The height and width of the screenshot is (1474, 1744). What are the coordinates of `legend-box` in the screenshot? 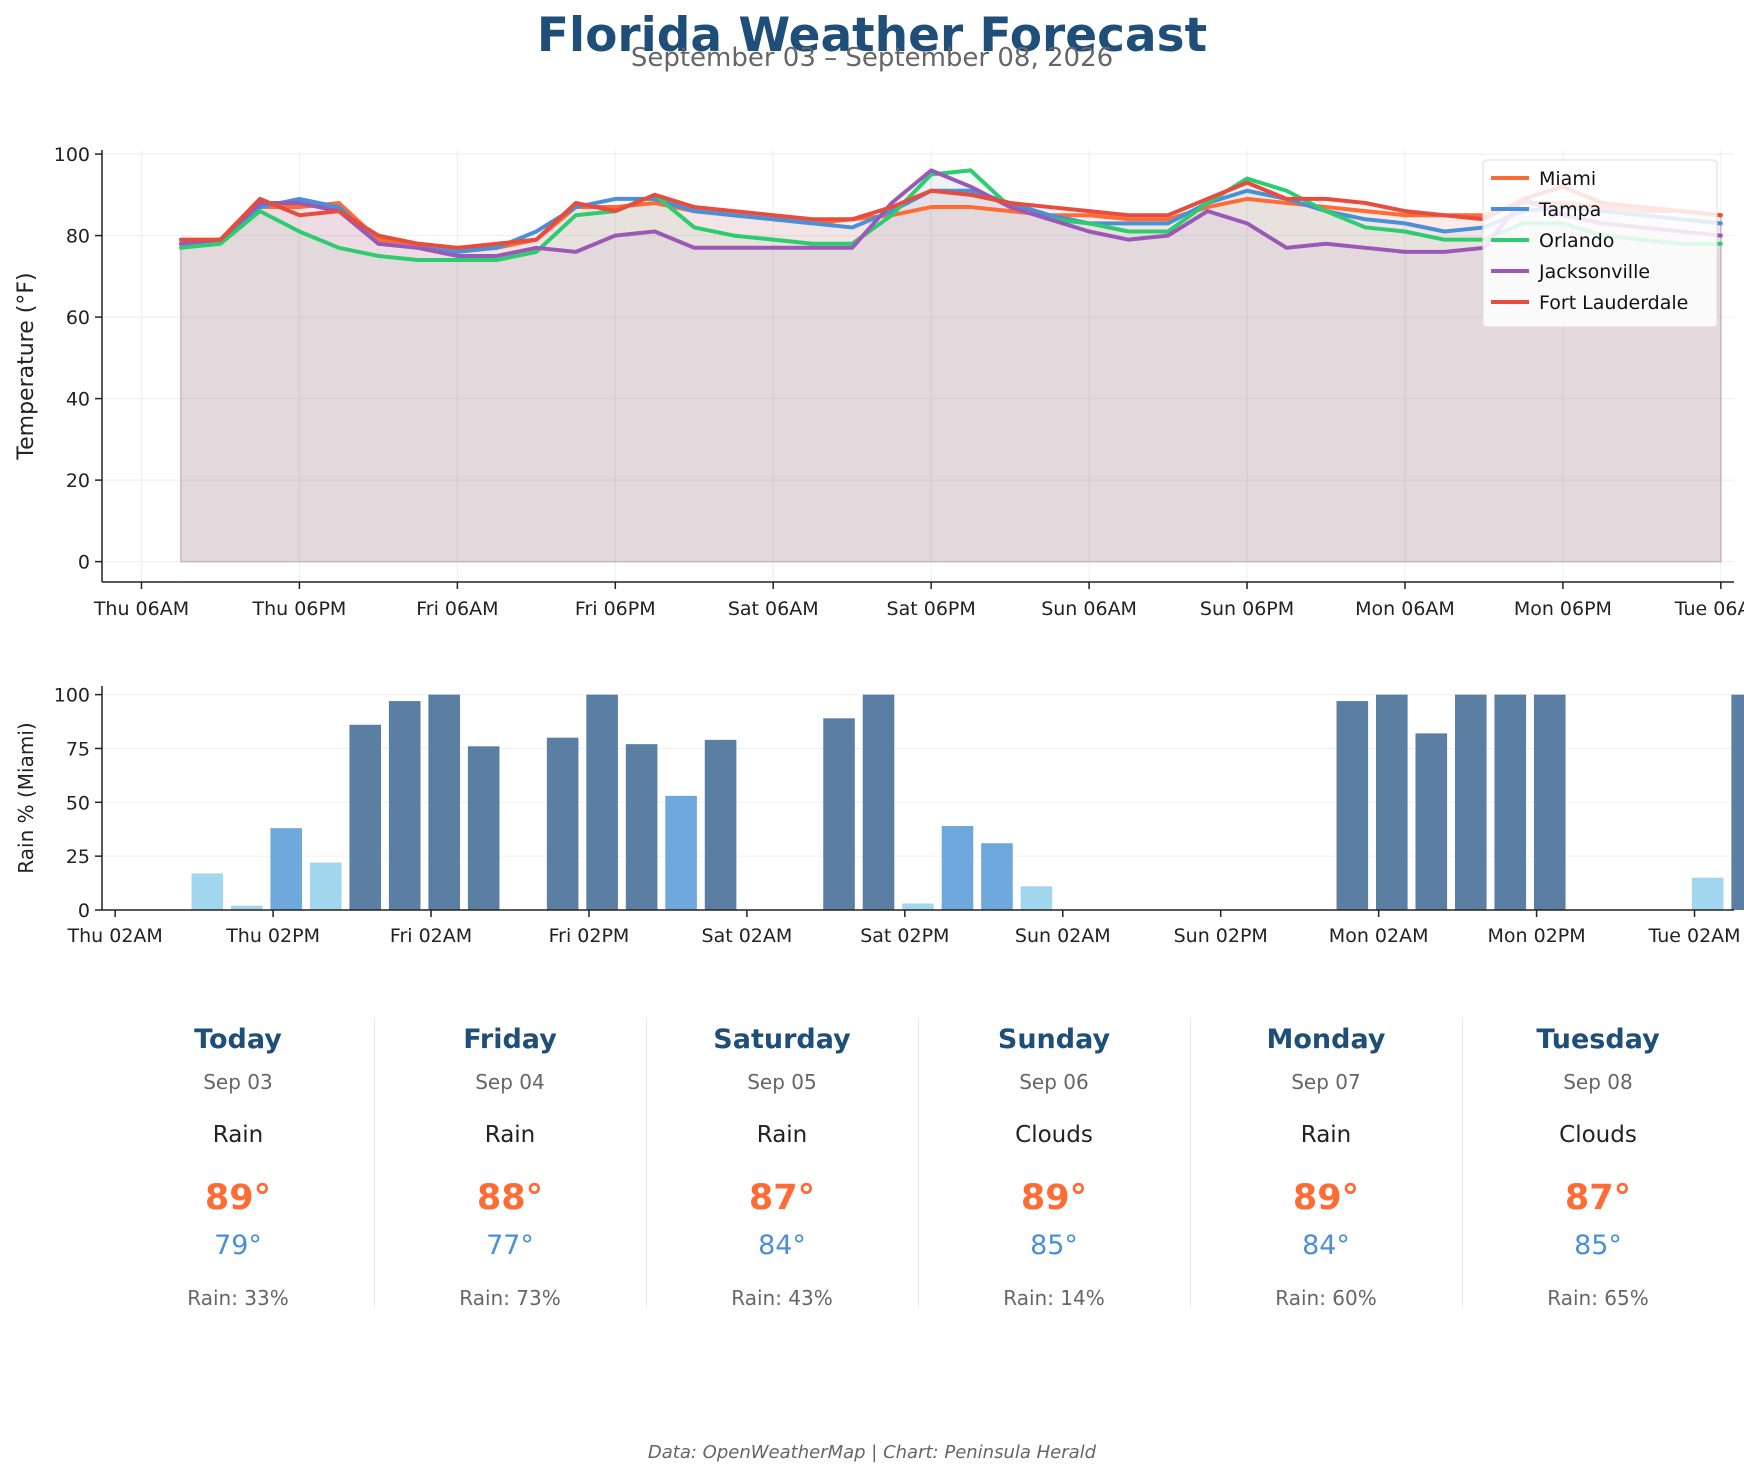 It's located at (1600, 243).